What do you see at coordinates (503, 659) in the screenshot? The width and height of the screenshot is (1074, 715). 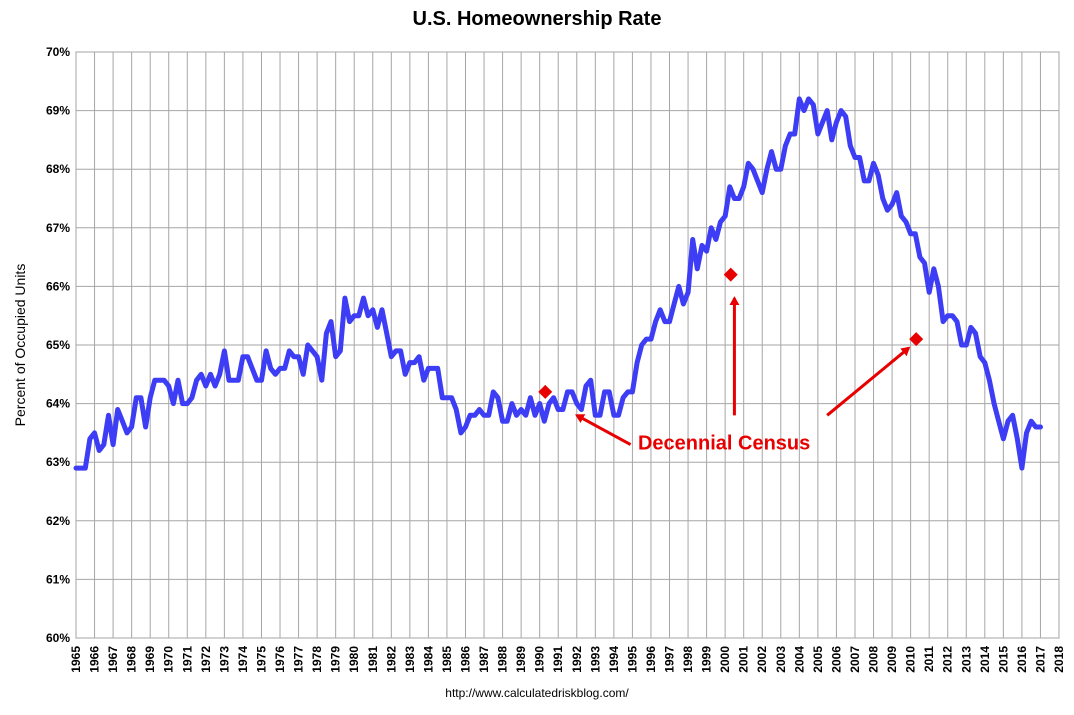 I see `x-tick-label: 1988` at bounding box center [503, 659].